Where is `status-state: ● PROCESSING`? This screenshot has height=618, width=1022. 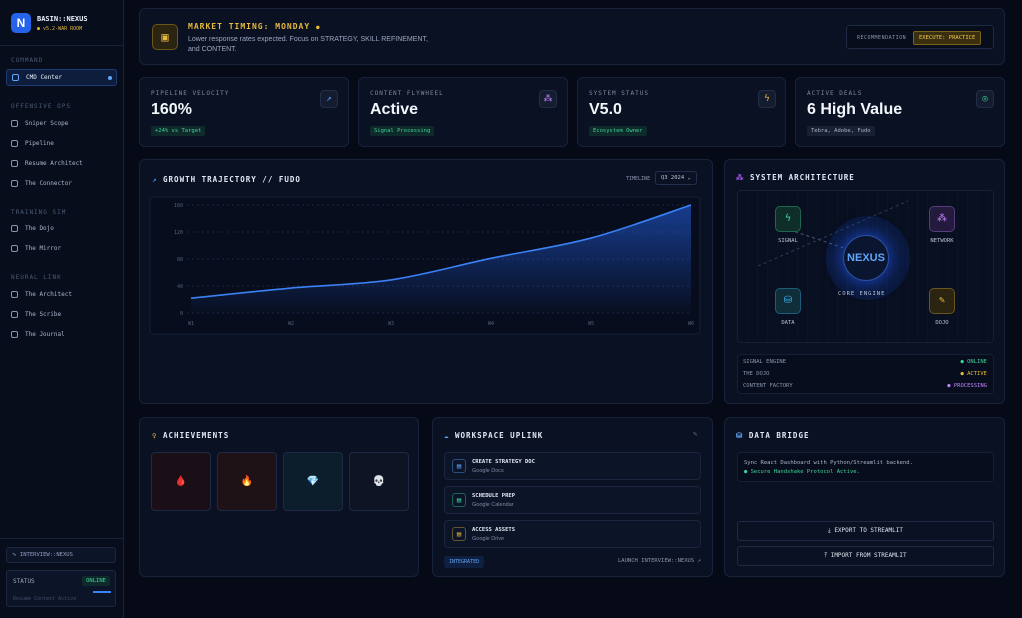 status-state: ● PROCESSING is located at coordinates (967, 386).